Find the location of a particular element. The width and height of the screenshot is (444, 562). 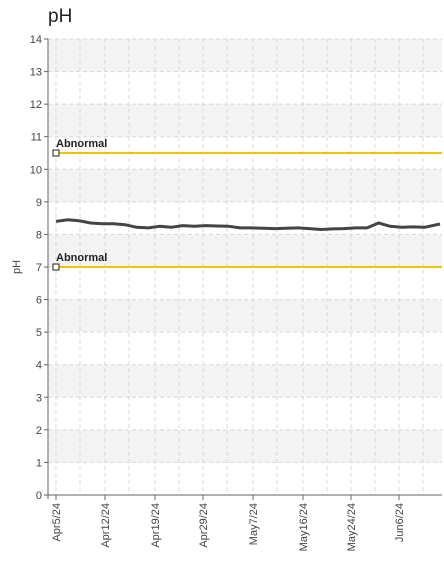

y-tick-label: 3 is located at coordinates (39, 398).